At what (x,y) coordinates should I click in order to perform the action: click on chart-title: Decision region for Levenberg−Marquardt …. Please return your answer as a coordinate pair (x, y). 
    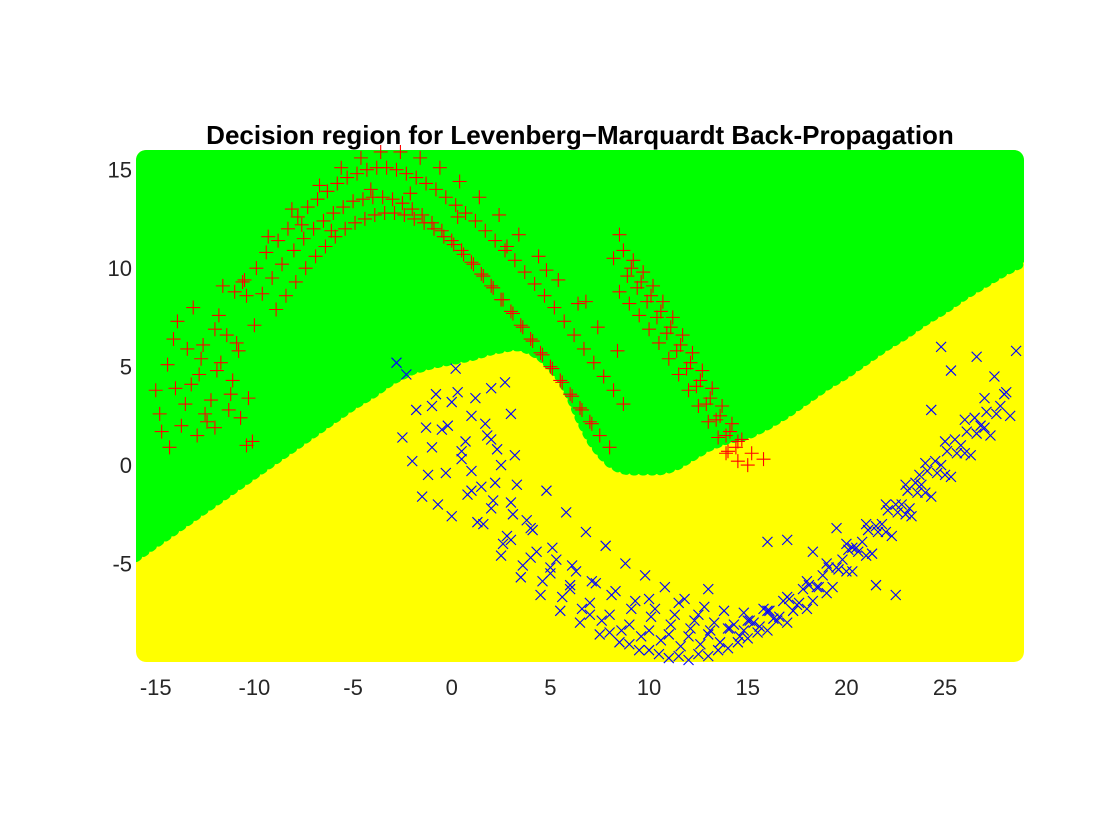
    Looking at the image, I should click on (580, 135).